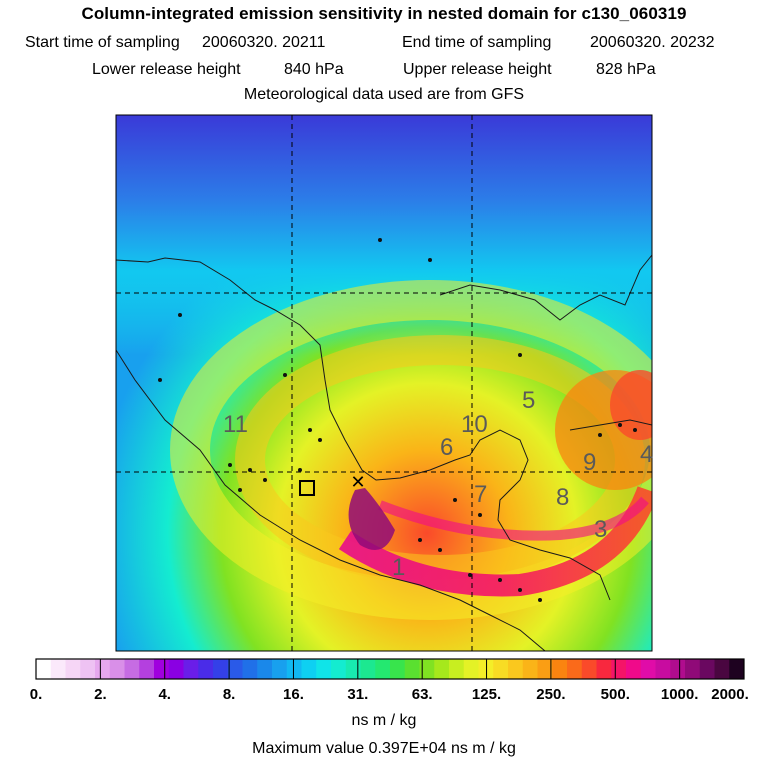 The image size is (768, 768). Describe the element at coordinates (307, 488) in the screenshot. I see `site-square-marker` at that location.